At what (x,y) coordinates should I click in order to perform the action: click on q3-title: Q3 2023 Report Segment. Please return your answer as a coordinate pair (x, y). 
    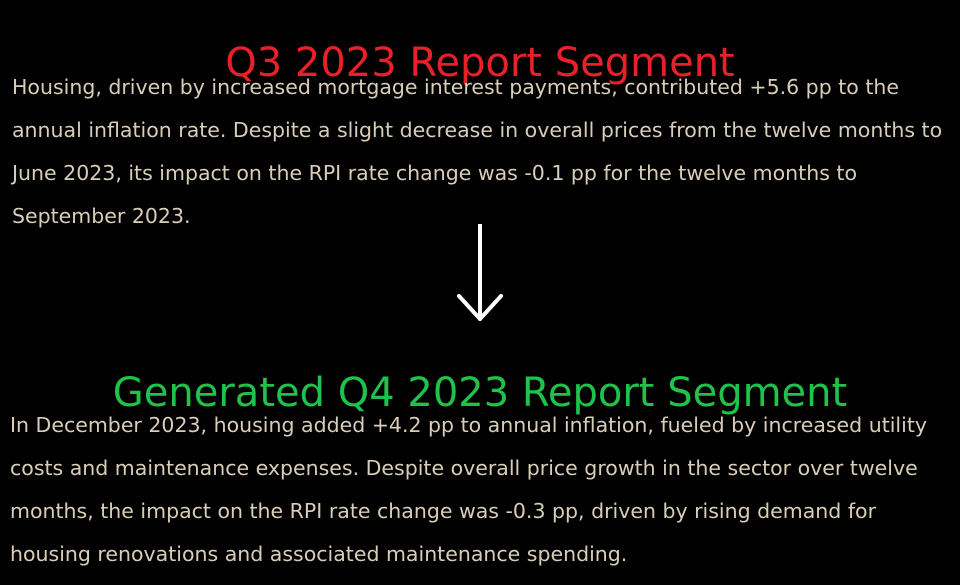
    Looking at the image, I should click on (480, 62).